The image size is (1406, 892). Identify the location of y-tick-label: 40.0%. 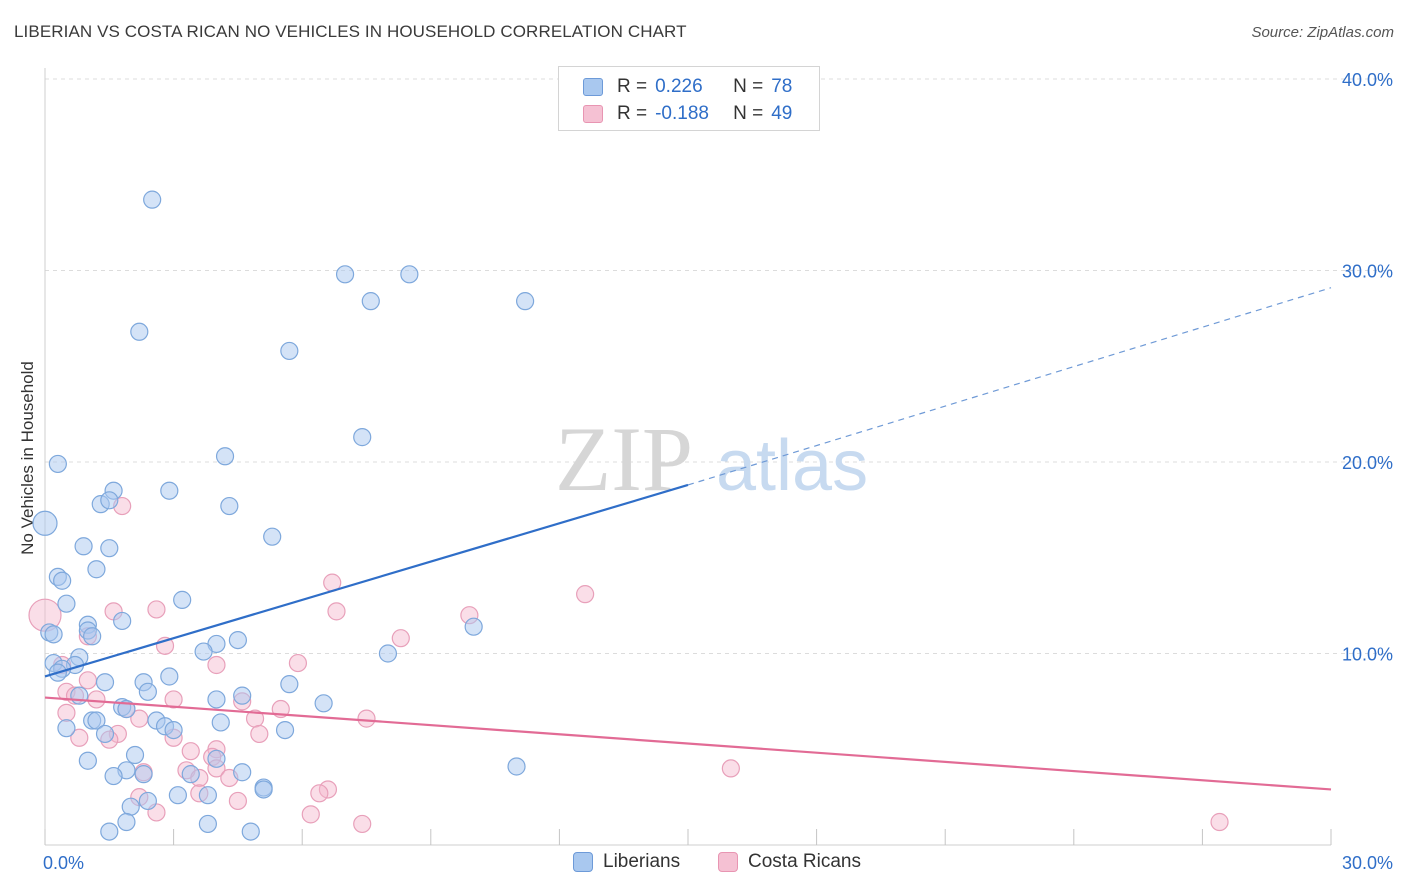
(1367, 80).